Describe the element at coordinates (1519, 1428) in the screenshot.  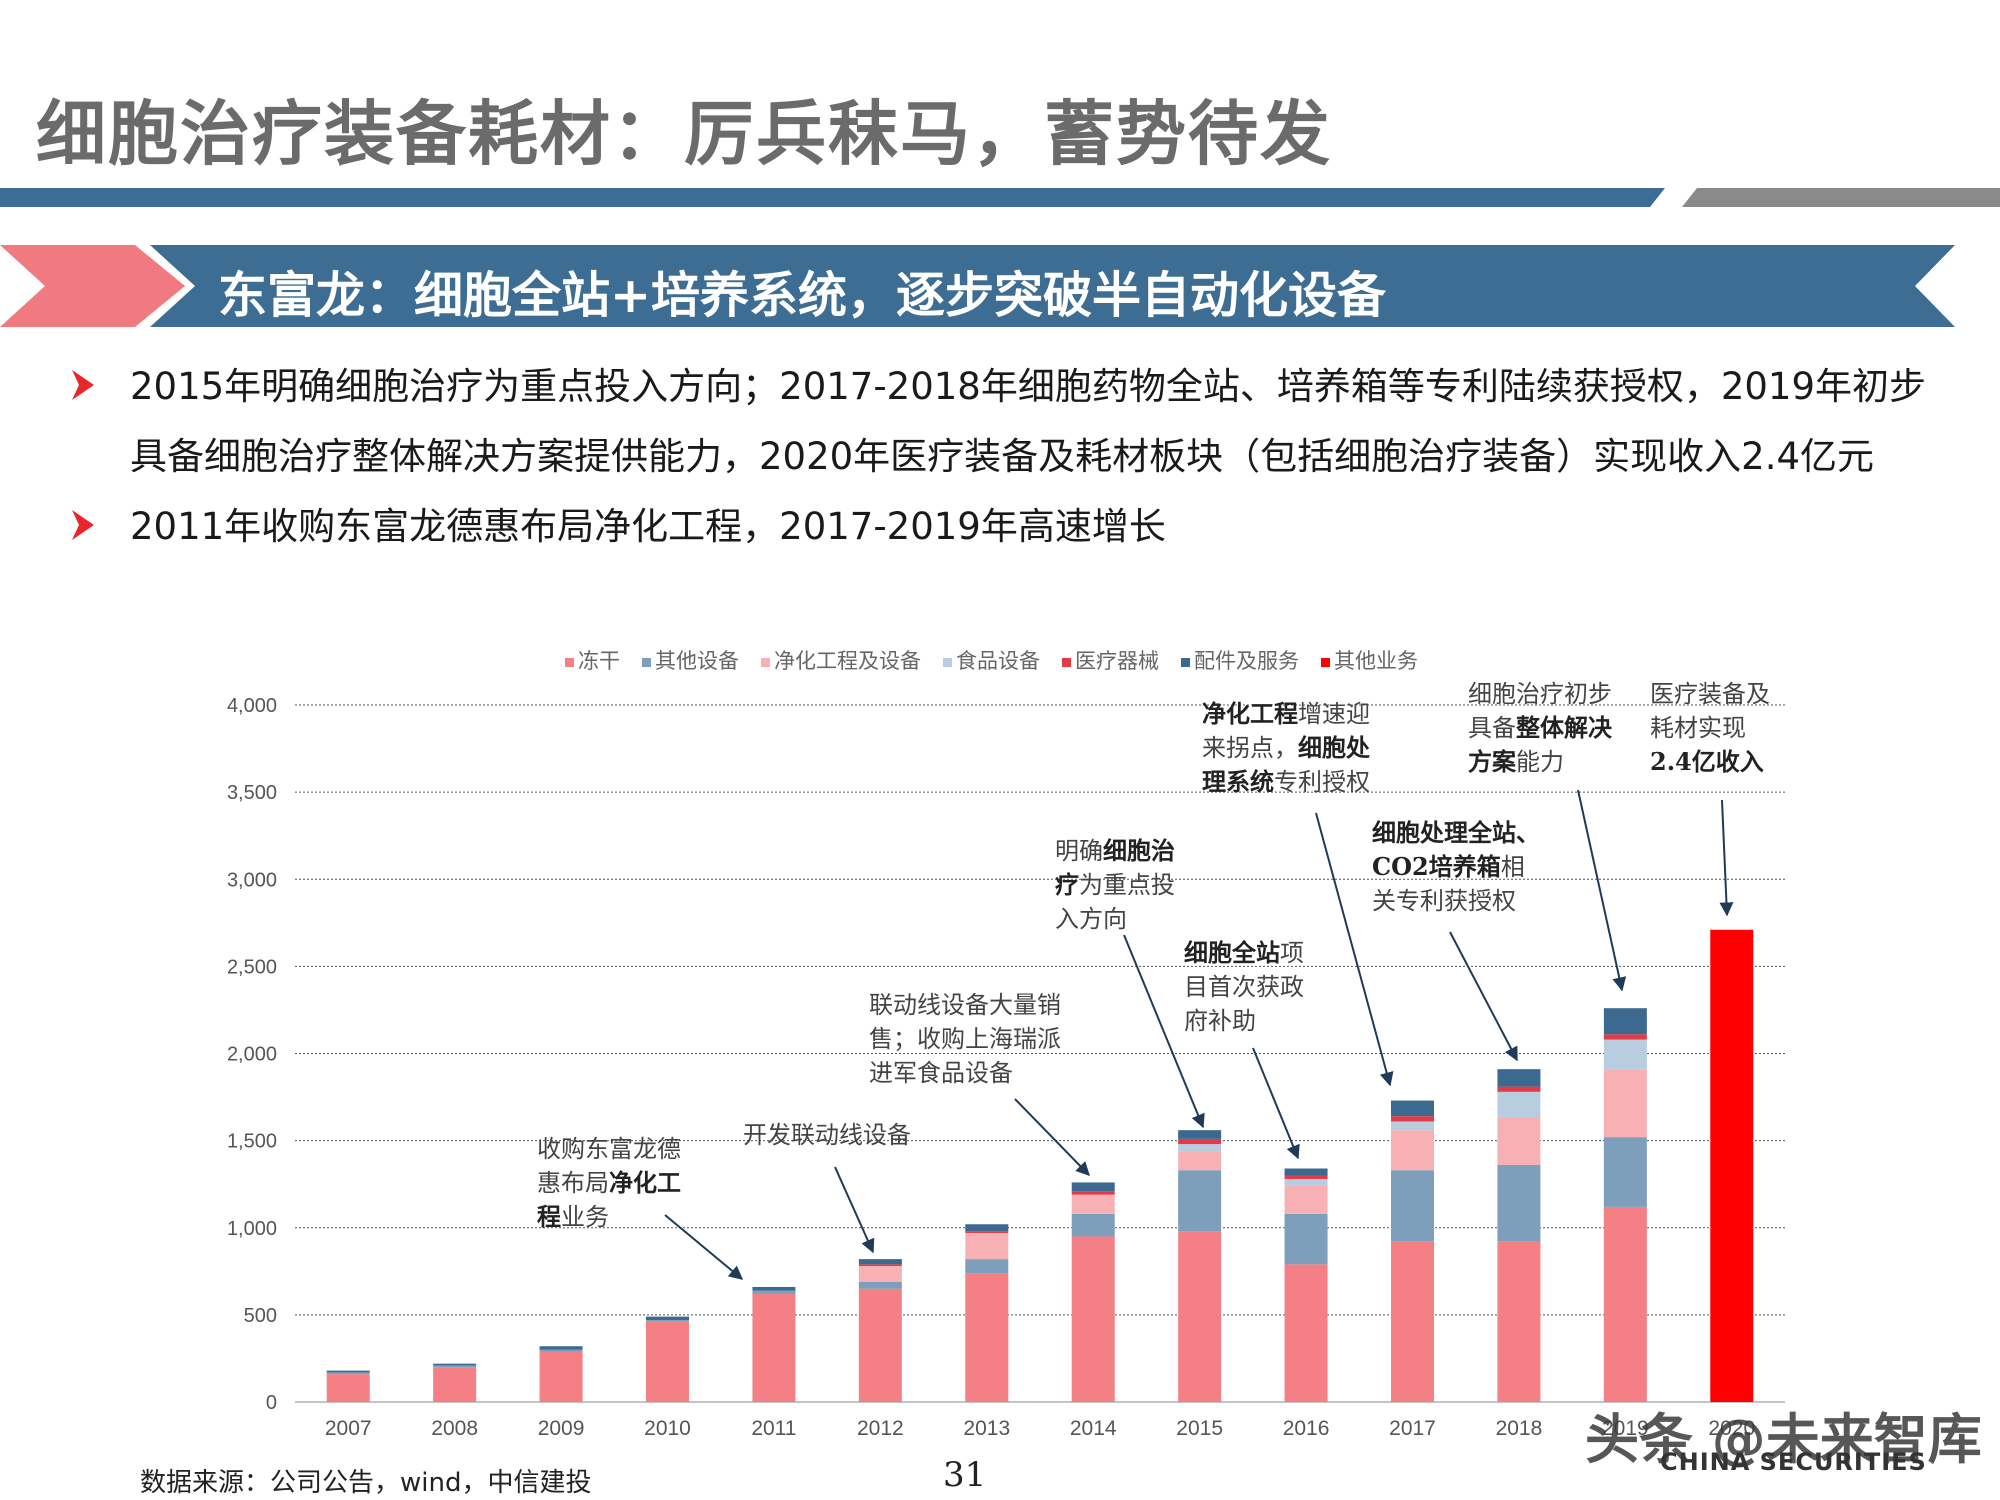
I see `x-tick-label: 2018` at that location.